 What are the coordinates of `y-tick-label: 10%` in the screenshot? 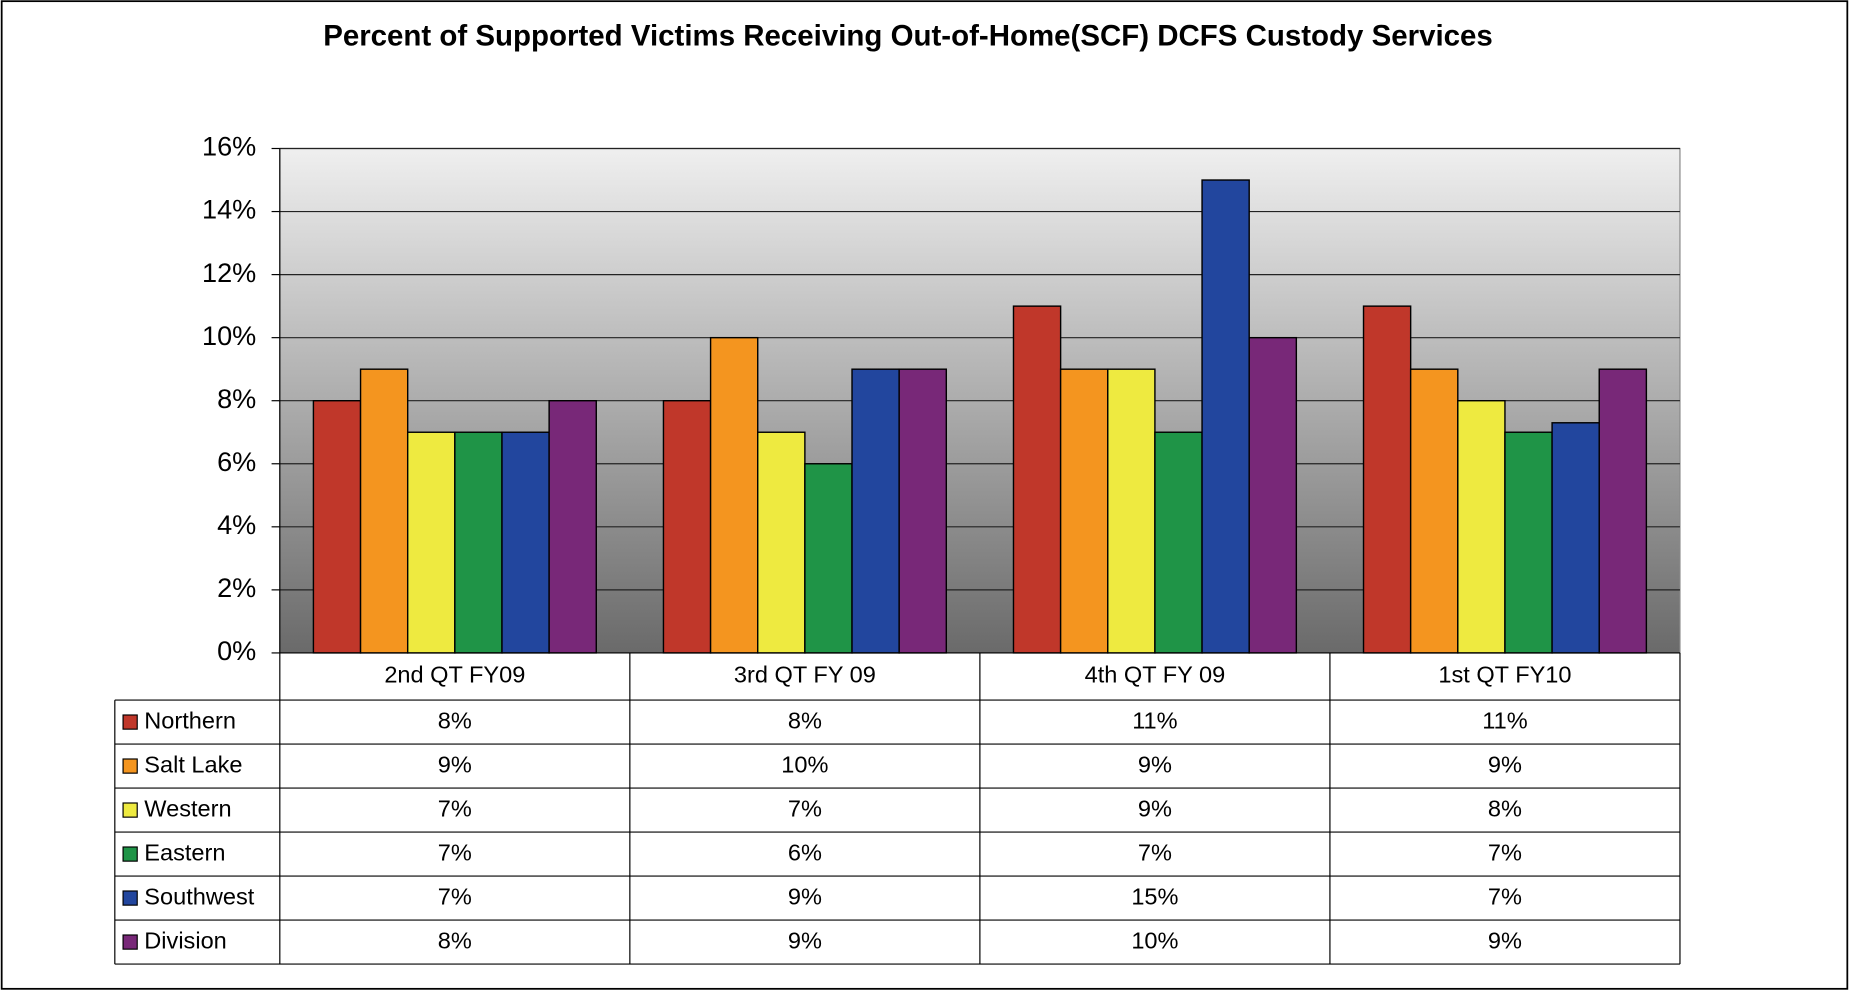 It's located at (229, 335).